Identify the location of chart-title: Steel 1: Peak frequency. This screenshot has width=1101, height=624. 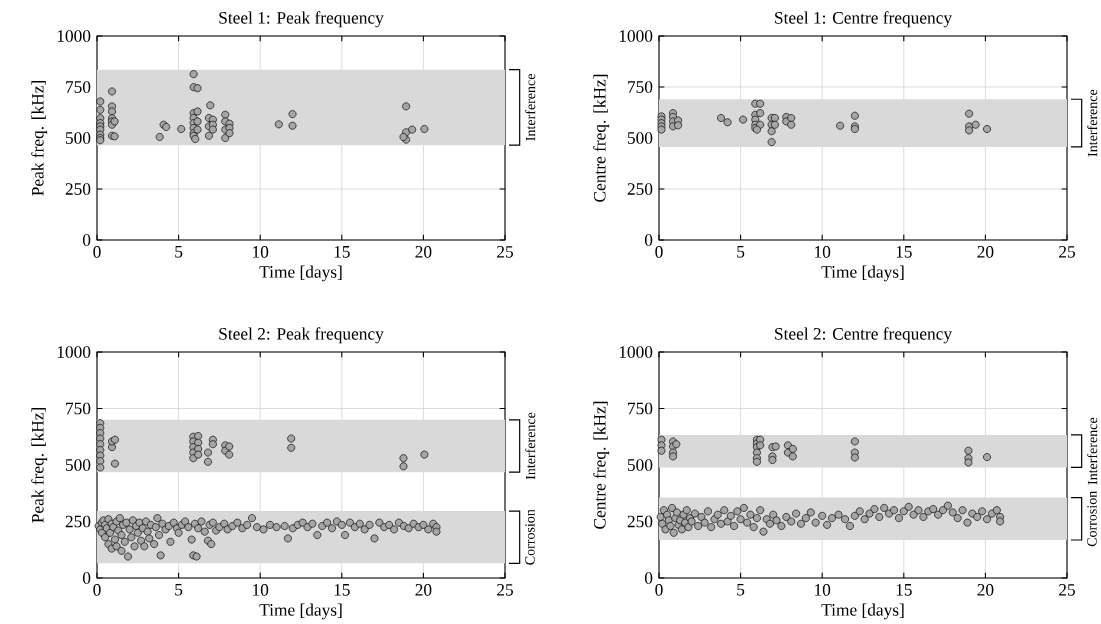
(301, 19).